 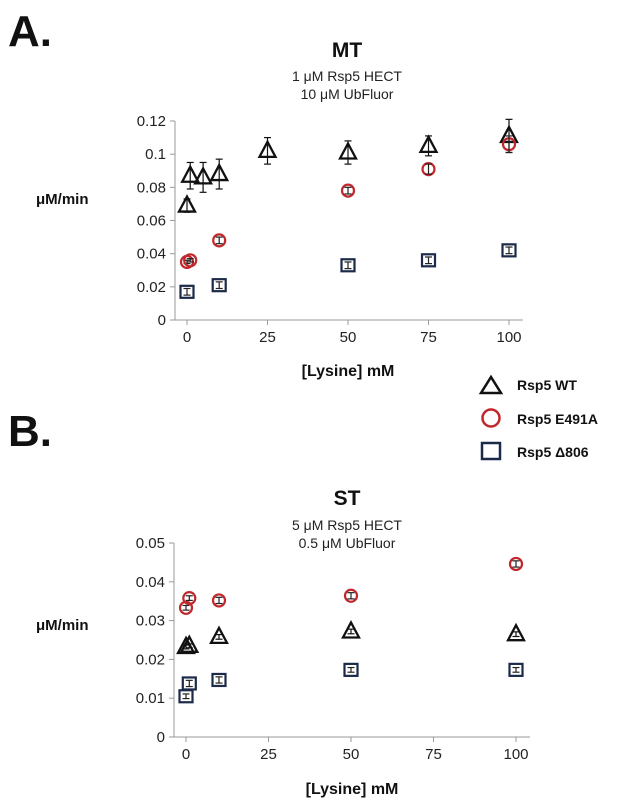 I want to click on chart-b-subtitle-line-1: 5 μM Rsp5 HECT, so click(x=347, y=525).